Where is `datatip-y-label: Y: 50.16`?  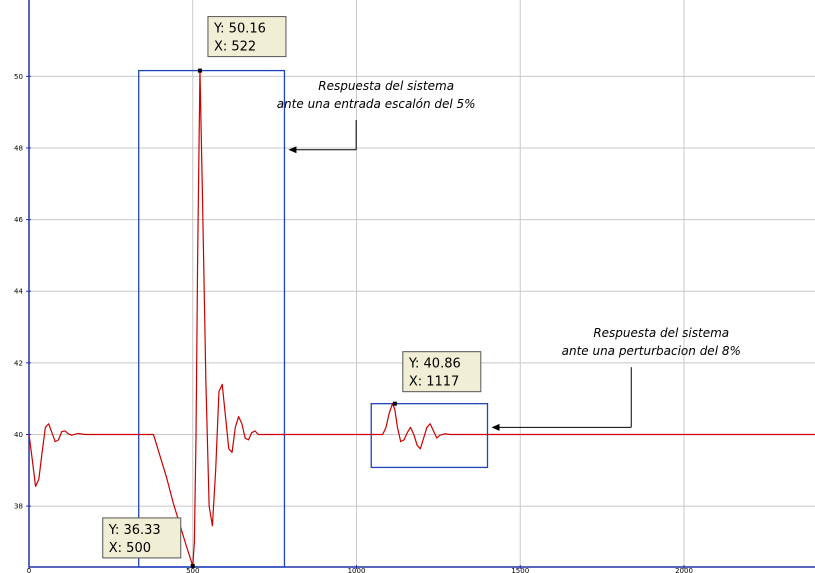 datatip-y-label: Y: 50.16 is located at coordinates (239, 29).